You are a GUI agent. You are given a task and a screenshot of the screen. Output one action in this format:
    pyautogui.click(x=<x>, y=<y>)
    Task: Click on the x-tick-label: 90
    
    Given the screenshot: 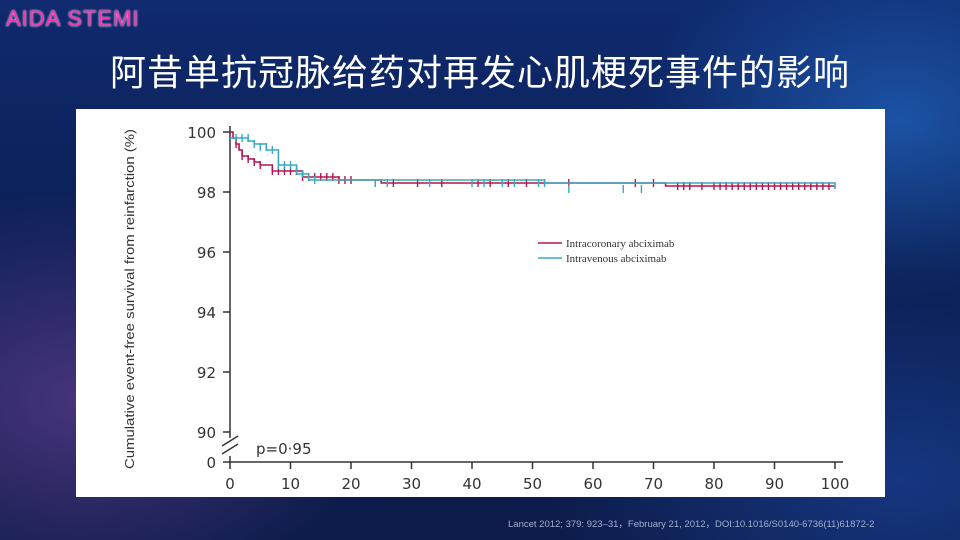 What is the action you would take?
    pyautogui.click(x=774, y=484)
    